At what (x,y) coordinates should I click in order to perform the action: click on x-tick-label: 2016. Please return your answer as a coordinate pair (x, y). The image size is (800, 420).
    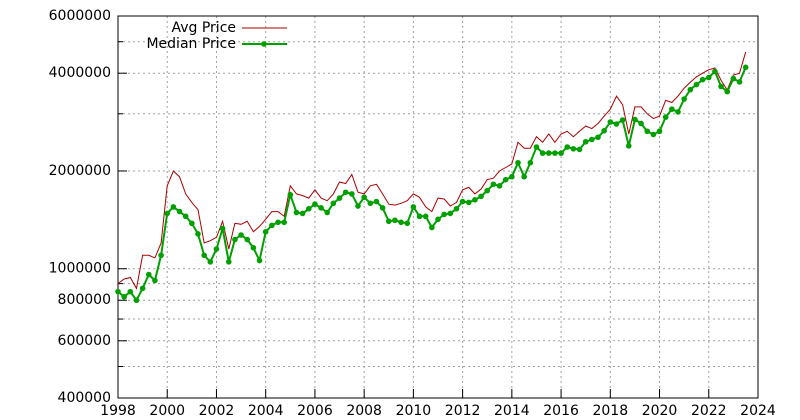
    Looking at the image, I should click on (561, 411).